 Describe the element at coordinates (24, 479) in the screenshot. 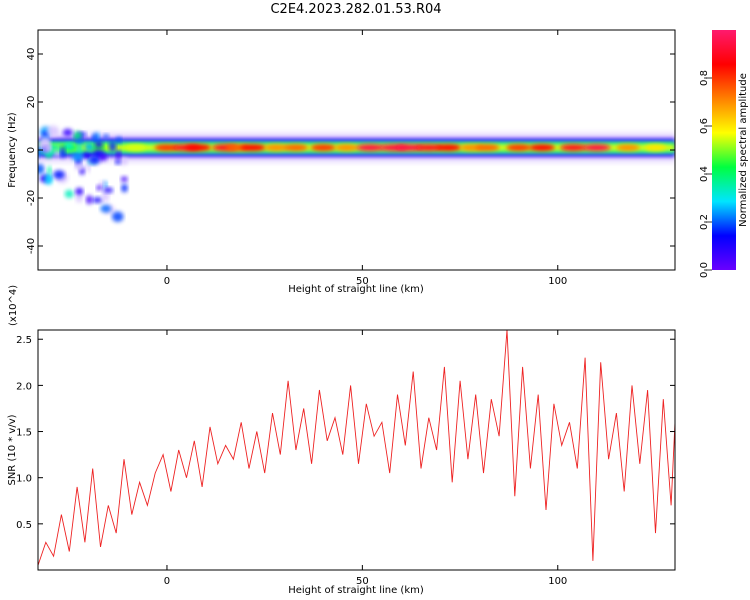

I see `snr-y-tick-label: 1.0` at that location.